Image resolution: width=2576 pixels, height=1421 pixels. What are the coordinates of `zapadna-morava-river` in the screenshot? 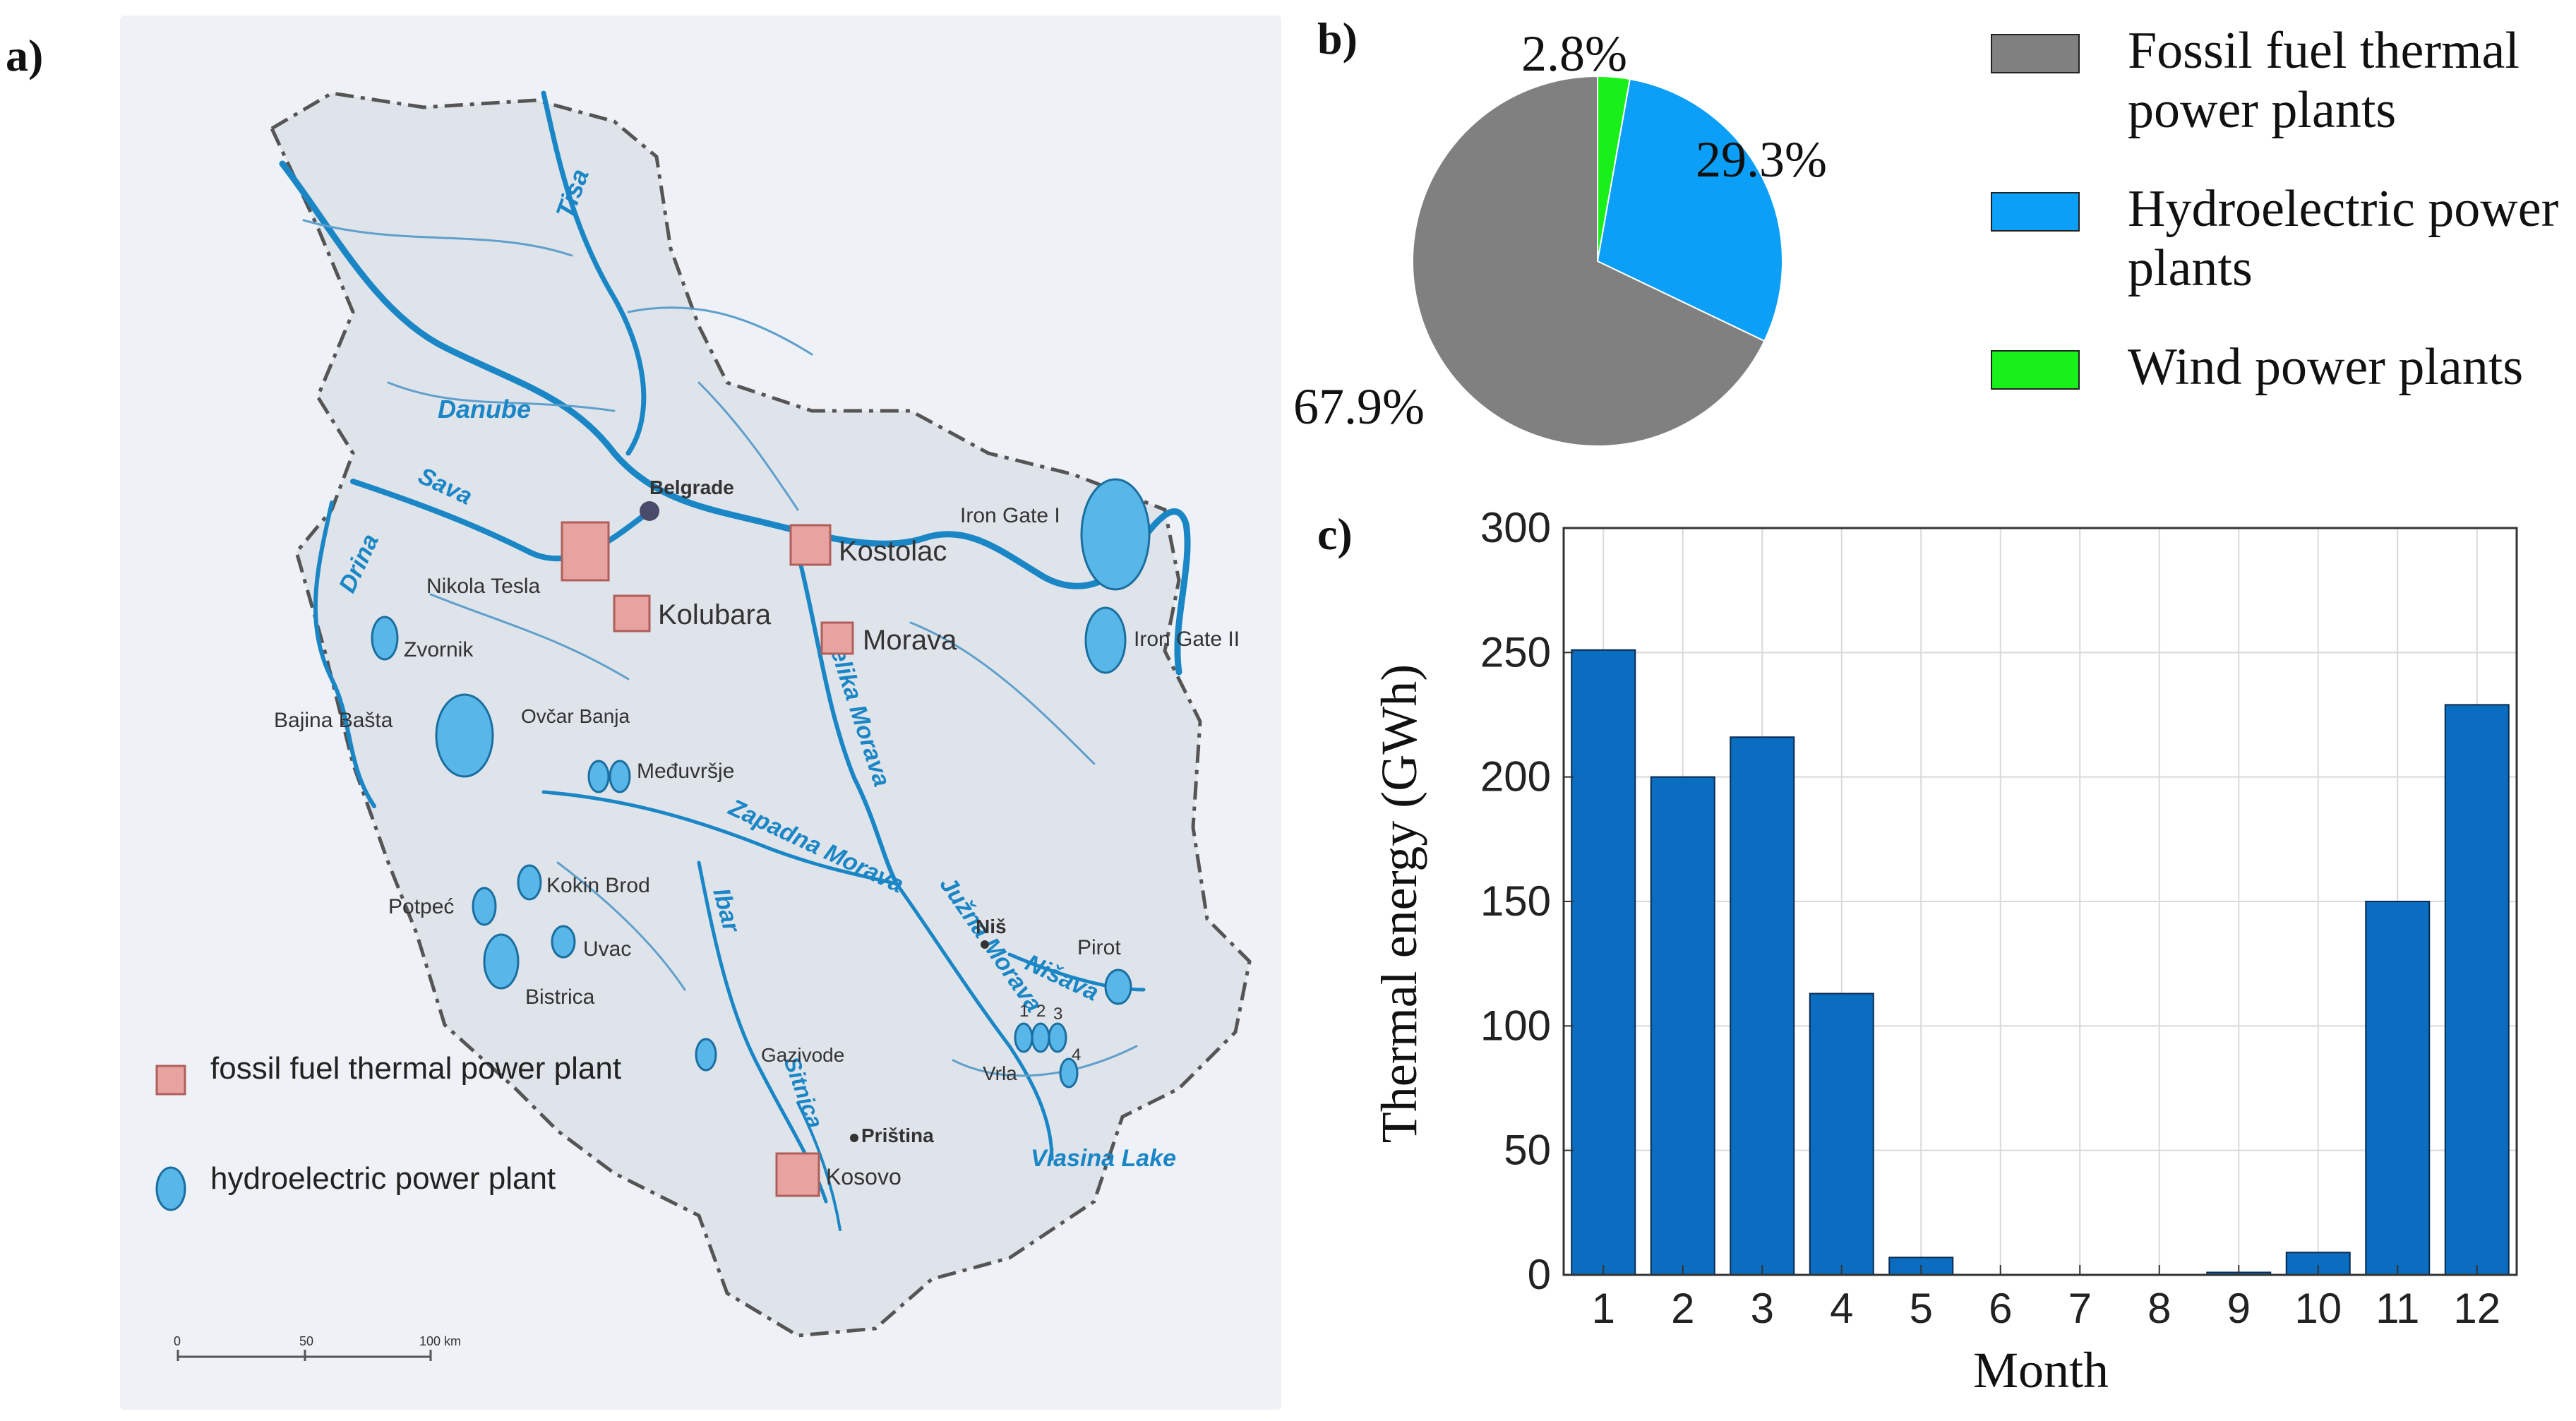 It's located at (720, 838).